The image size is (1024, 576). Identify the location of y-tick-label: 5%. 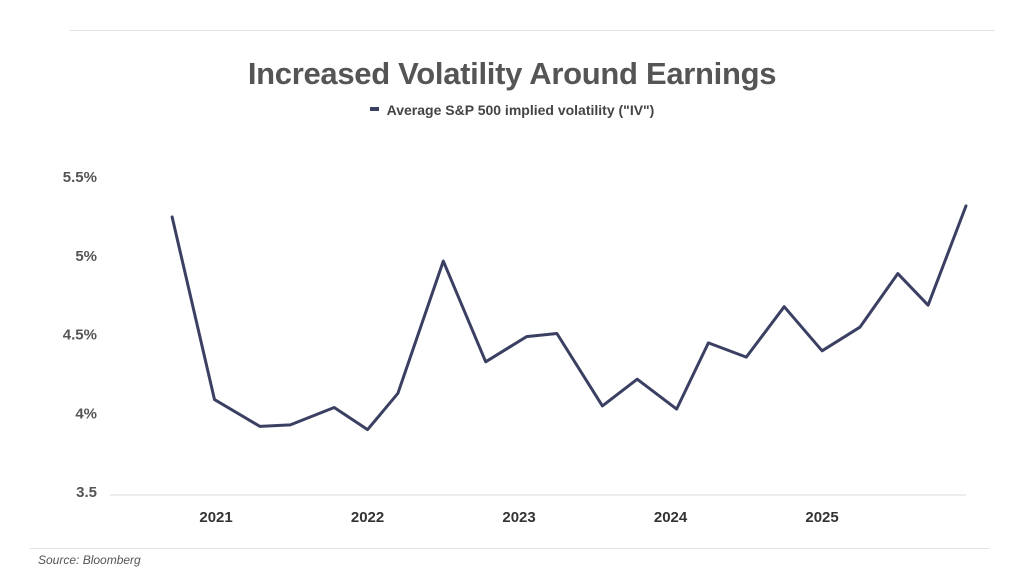
(86, 256).